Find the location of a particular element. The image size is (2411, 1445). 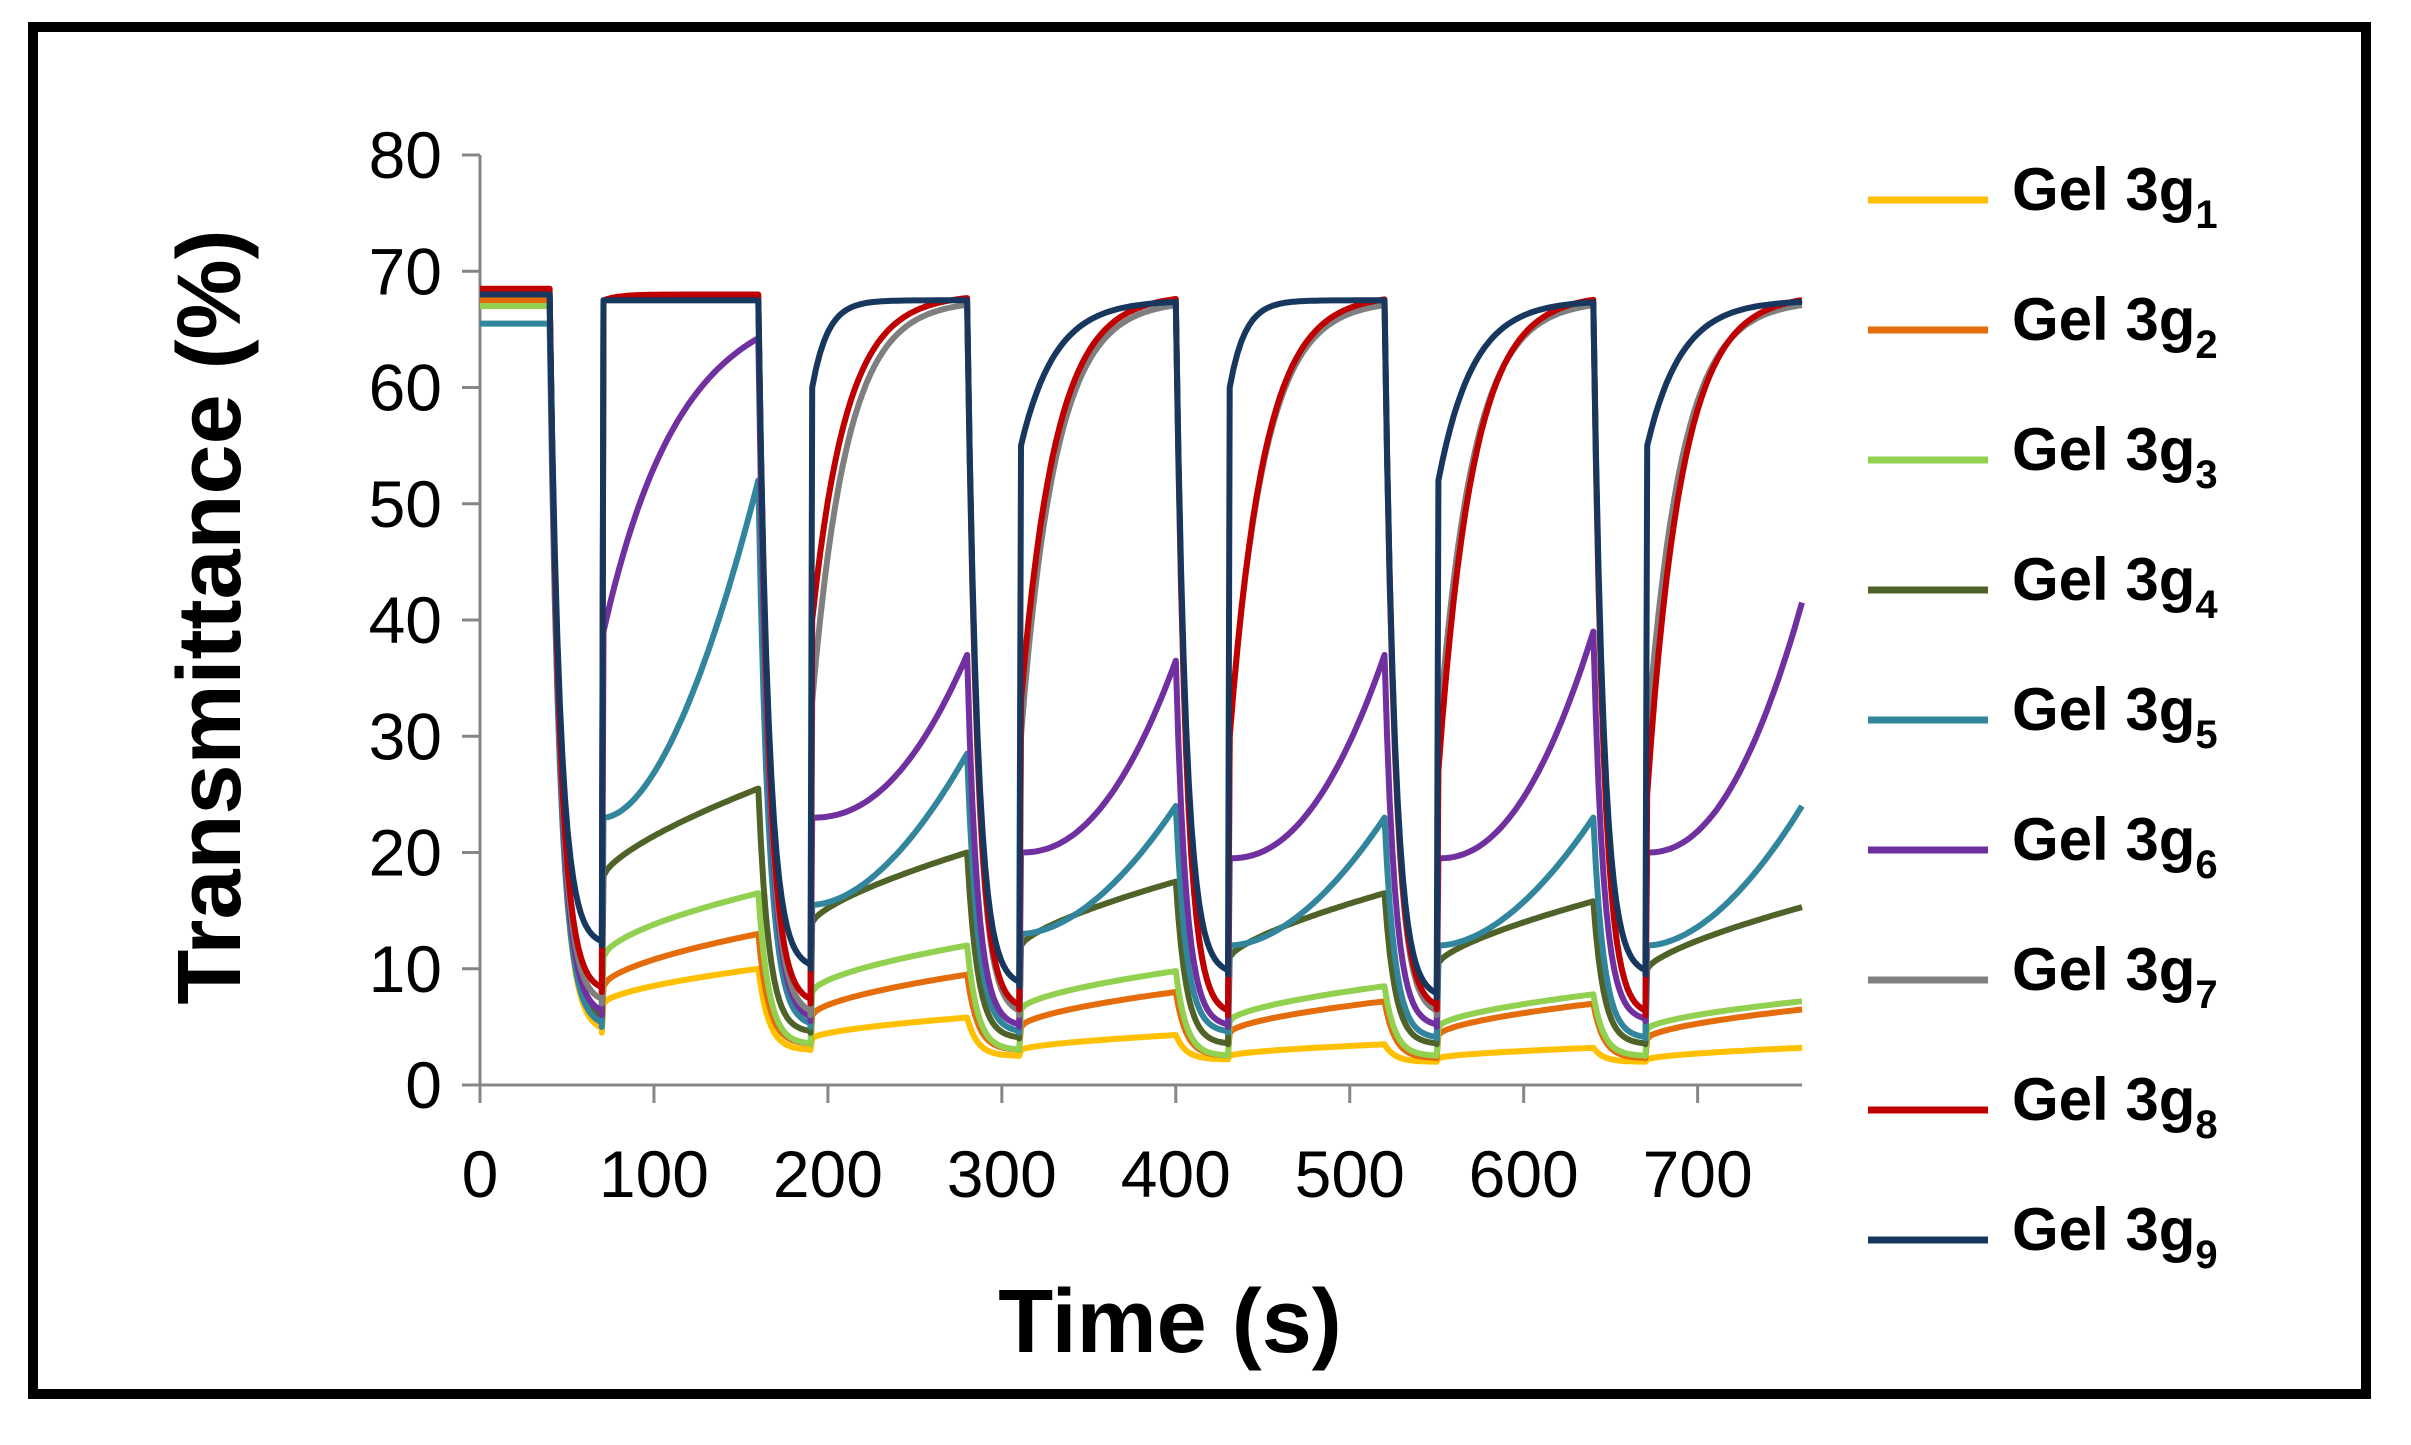

x-tick-label: 200 is located at coordinates (828, 1174).